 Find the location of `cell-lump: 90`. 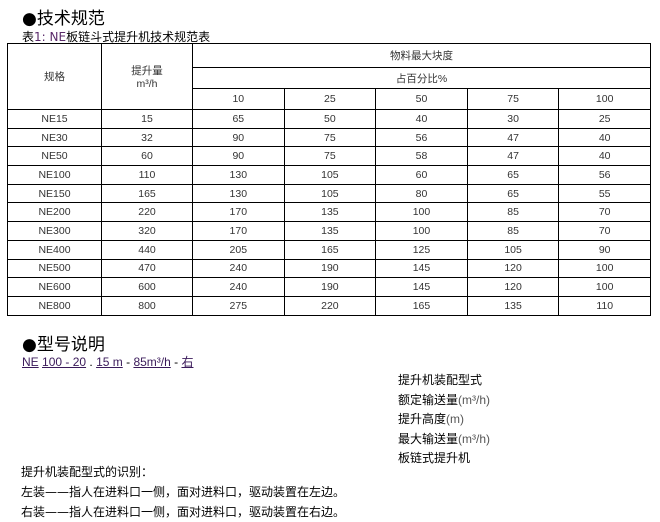

cell-lump: 90 is located at coordinates (604, 249).